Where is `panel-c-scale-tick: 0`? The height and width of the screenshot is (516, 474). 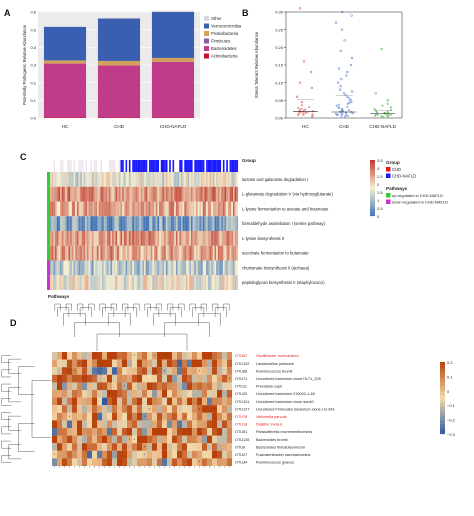
panel-c-scale-tick: 0 is located at coordinates (378, 216).